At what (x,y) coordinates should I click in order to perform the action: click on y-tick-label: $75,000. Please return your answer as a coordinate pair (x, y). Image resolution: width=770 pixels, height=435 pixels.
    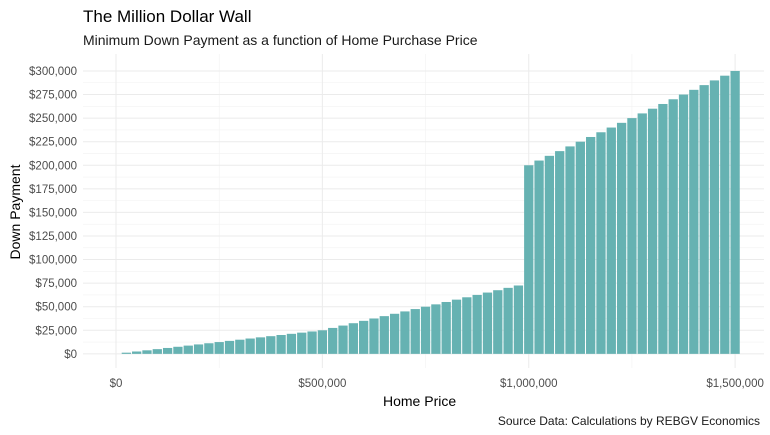
    Looking at the image, I should click on (56, 284).